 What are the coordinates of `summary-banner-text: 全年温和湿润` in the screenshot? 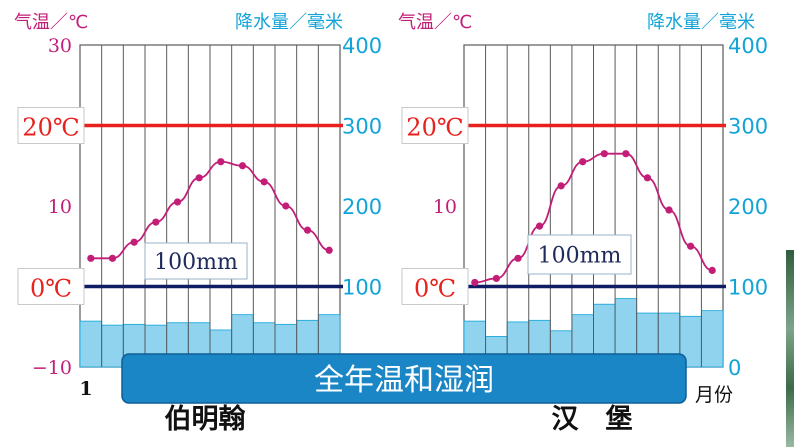 It's located at (404, 380).